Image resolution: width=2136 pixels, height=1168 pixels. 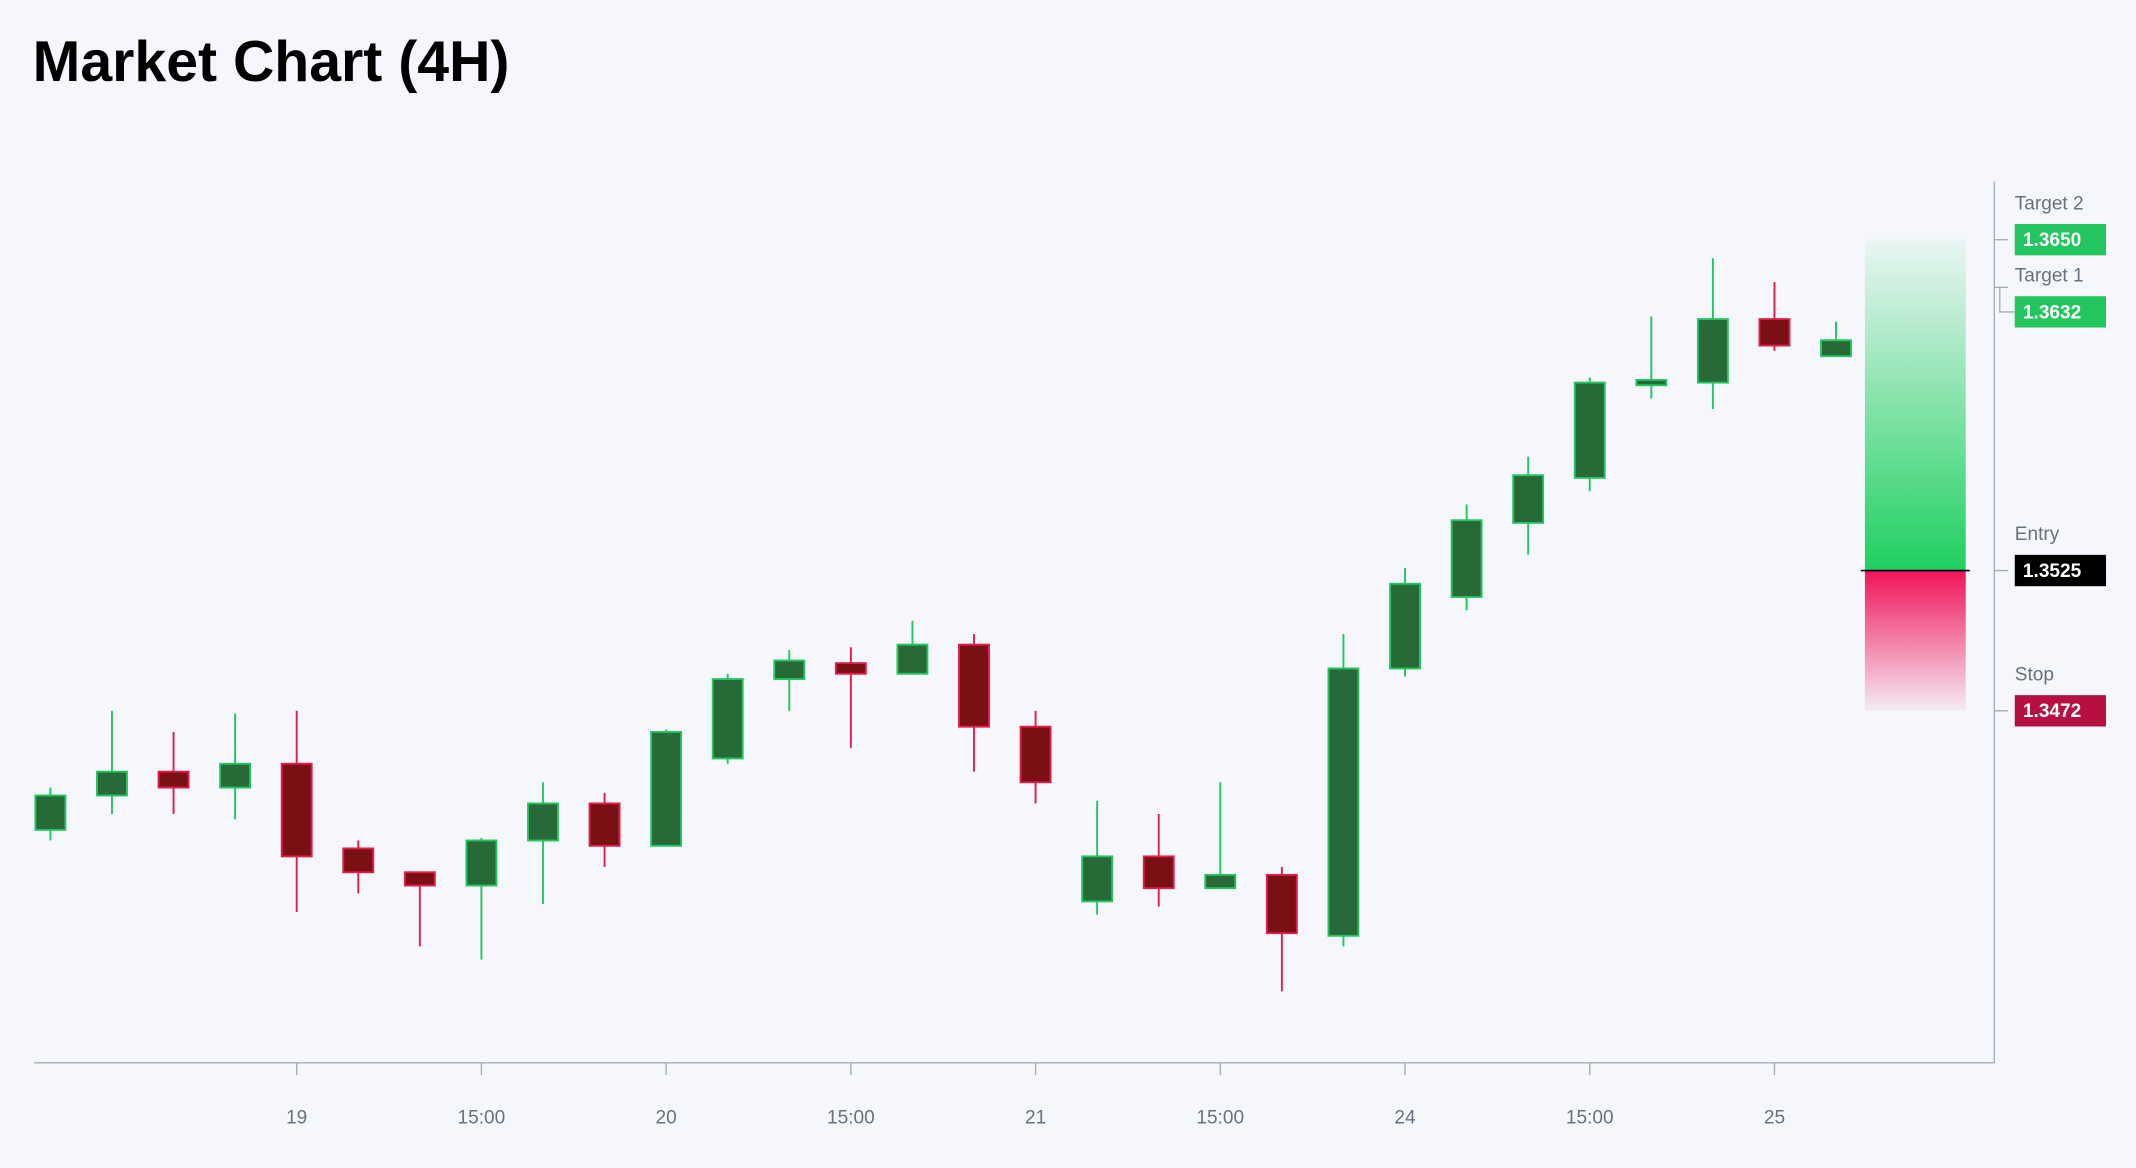 I want to click on level-value: 1.3650, so click(x=2052, y=240).